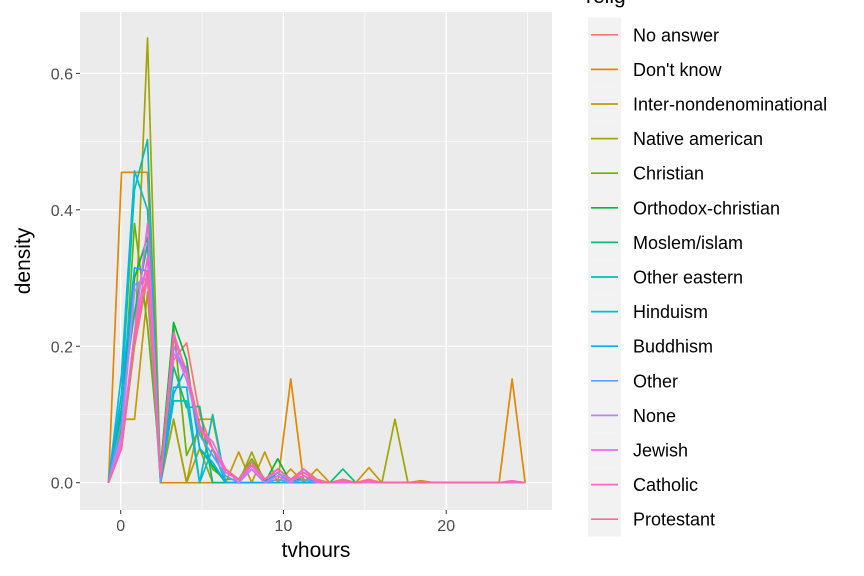 This screenshot has width=864, height=576. Describe the element at coordinates (62, 484) in the screenshot. I see `y-tick-label: 0.0` at that location.